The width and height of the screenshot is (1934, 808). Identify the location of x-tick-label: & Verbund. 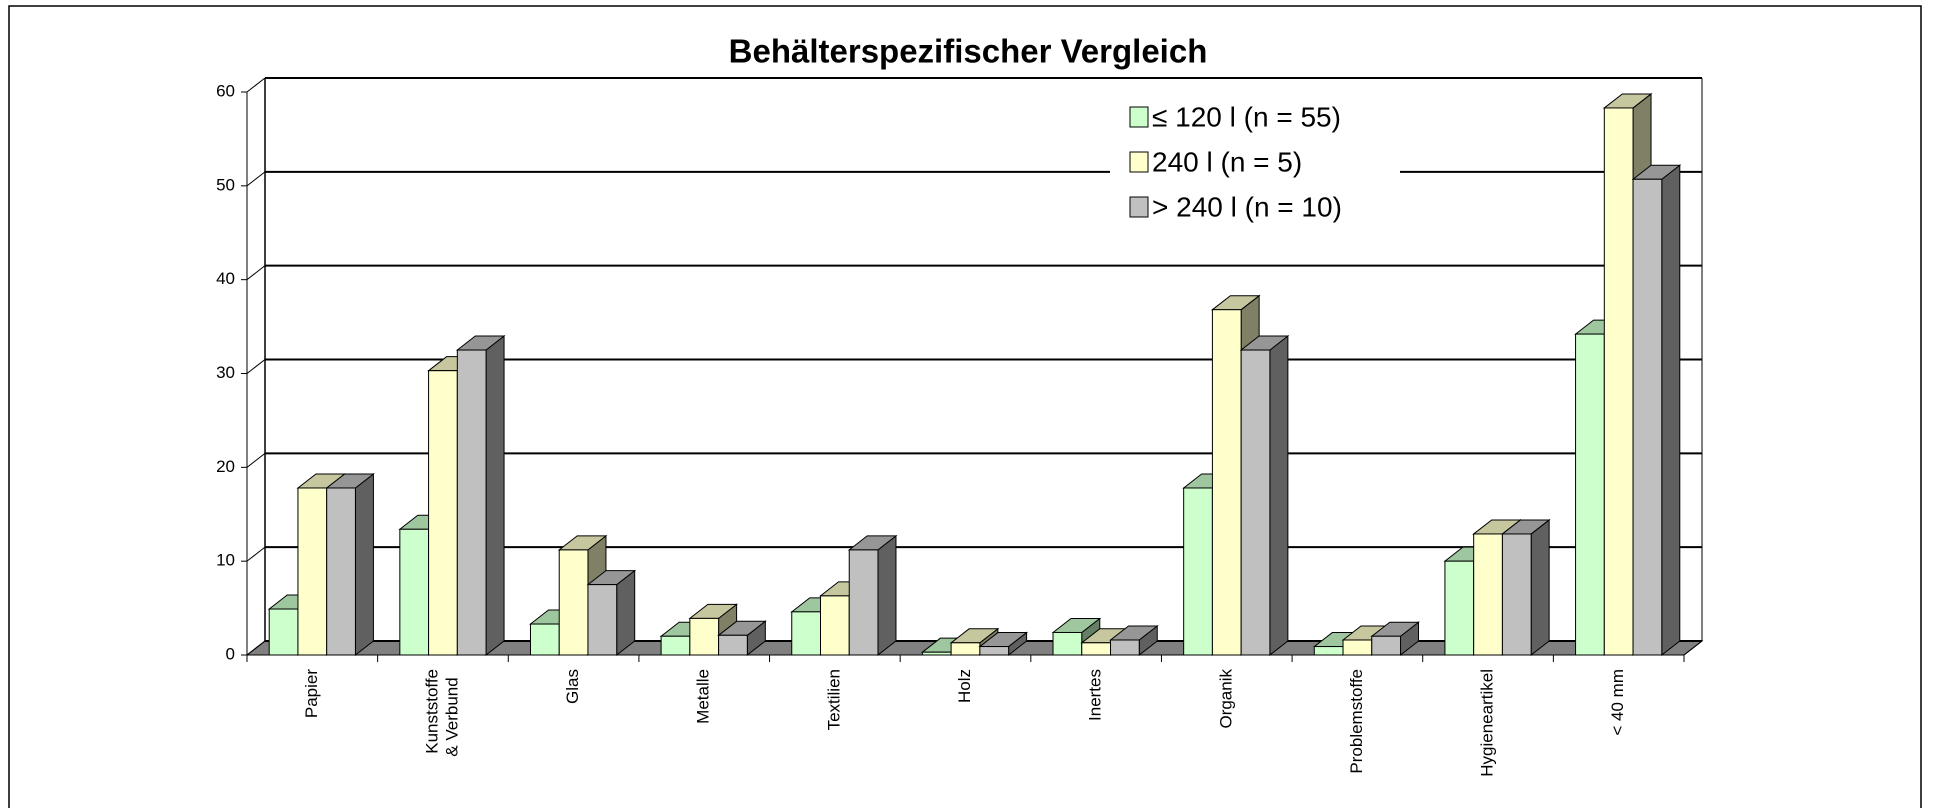
(451, 716).